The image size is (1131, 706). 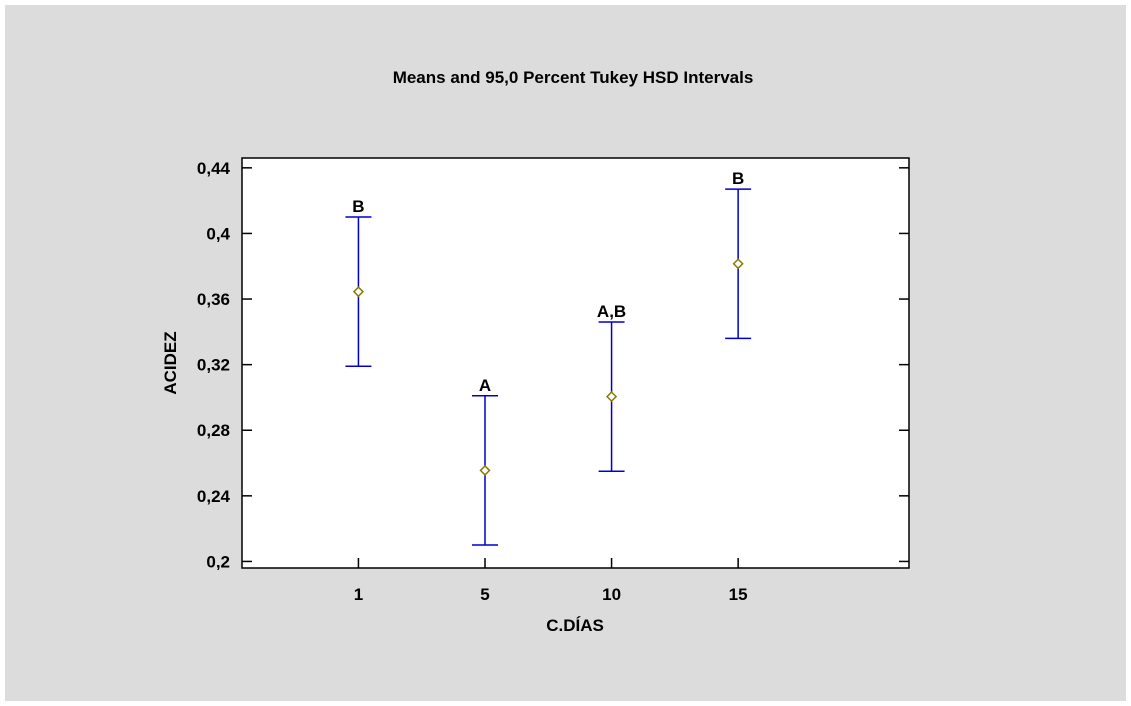 What do you see at coordinates (218, 233) in the screenshot?
I see `y-tick-label: 0,4` at bounding box center [218, 233].